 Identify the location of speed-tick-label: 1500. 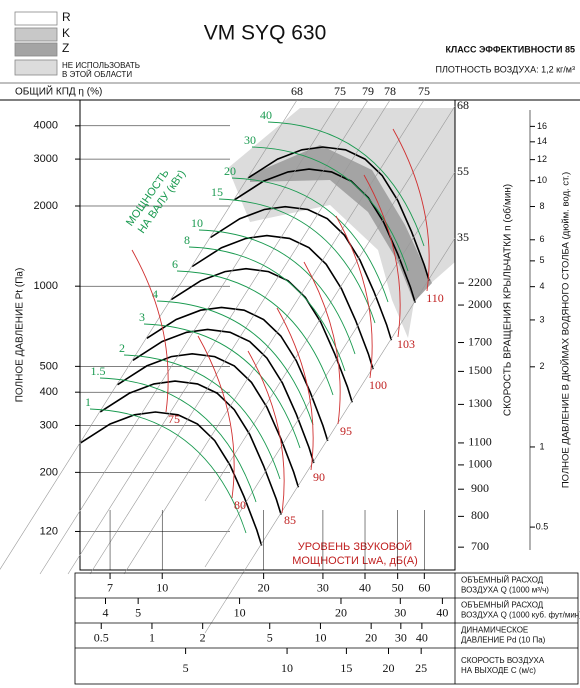
(480, 370).